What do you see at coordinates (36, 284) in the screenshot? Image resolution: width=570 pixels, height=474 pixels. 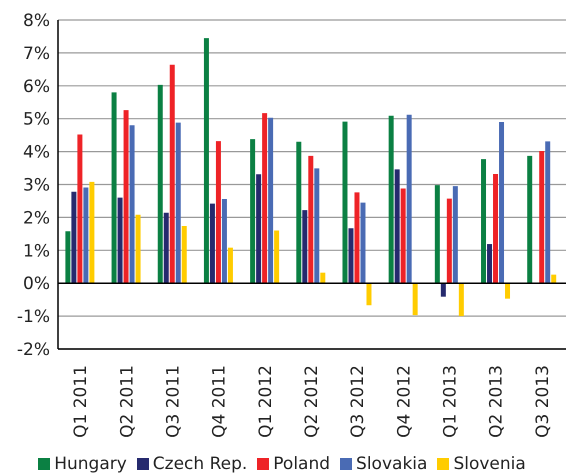 I see `y-tick-label: 0%` at bounding box center [36, 284].